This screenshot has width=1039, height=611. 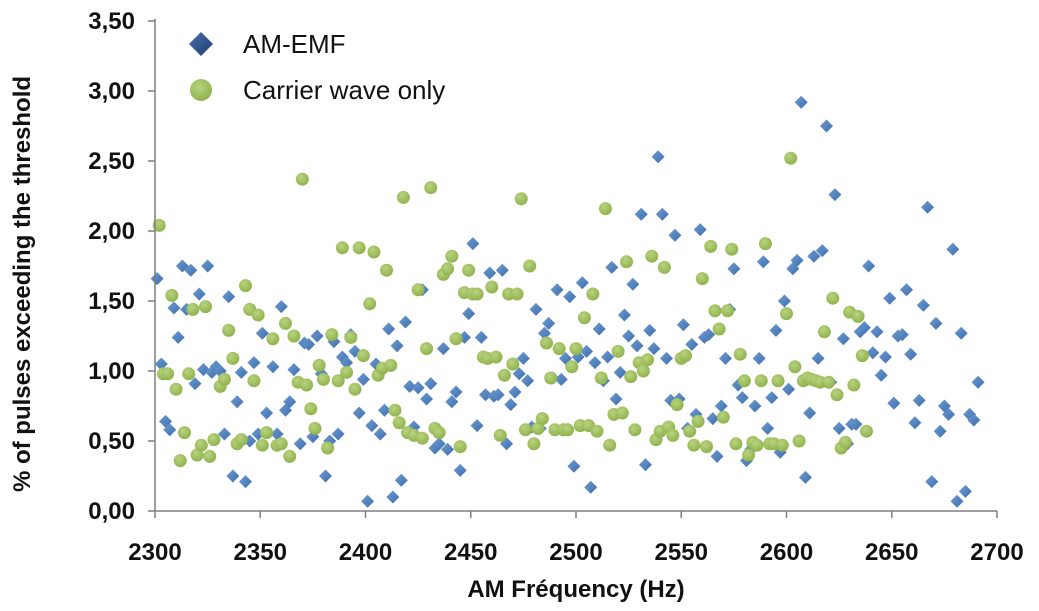 What do you see at coordinates (111, 161) in the screenshot?
I see `y-tick-label: 2,50` at bounding box center [111, 161].